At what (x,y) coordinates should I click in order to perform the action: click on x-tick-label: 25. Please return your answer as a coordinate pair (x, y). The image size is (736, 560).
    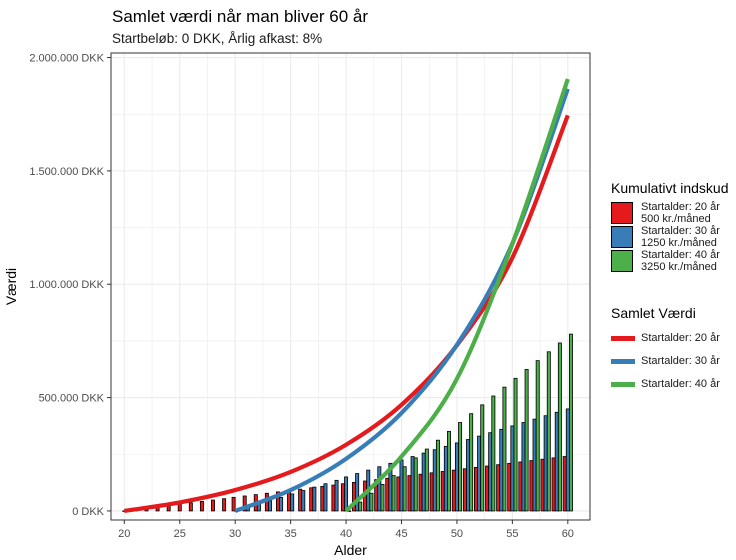
    Looking at the image, I should click on (180, 534).